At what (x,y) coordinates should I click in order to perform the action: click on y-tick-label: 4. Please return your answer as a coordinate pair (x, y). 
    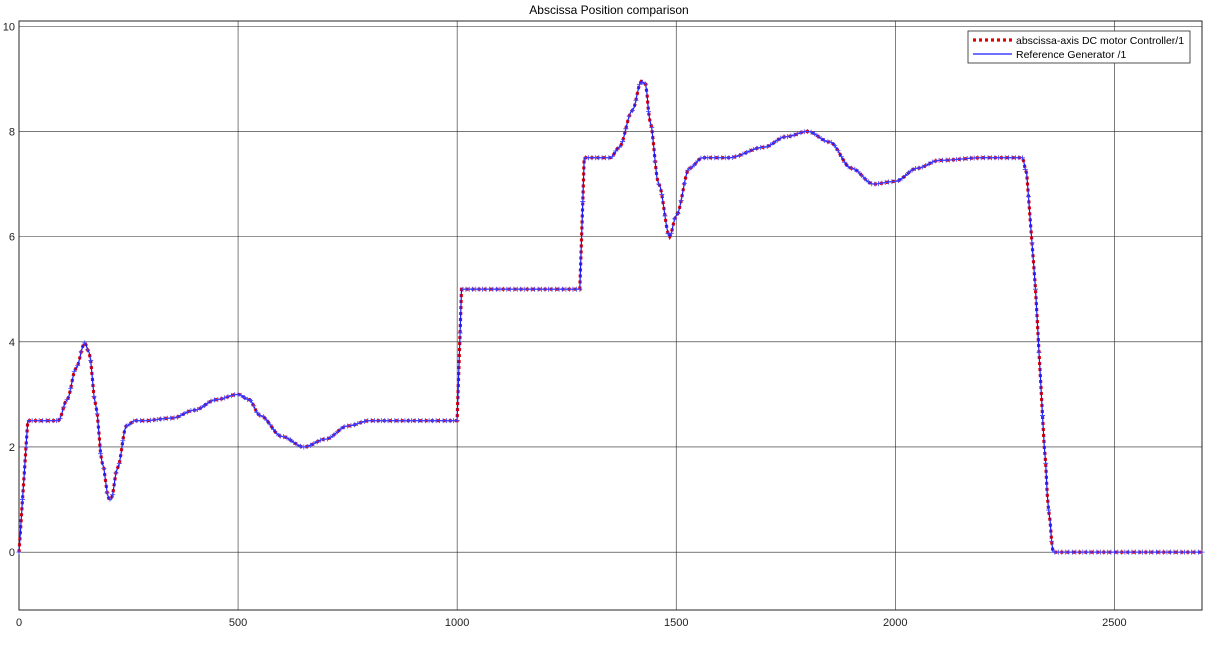
    Looking at the image, I should click on (12, 343).